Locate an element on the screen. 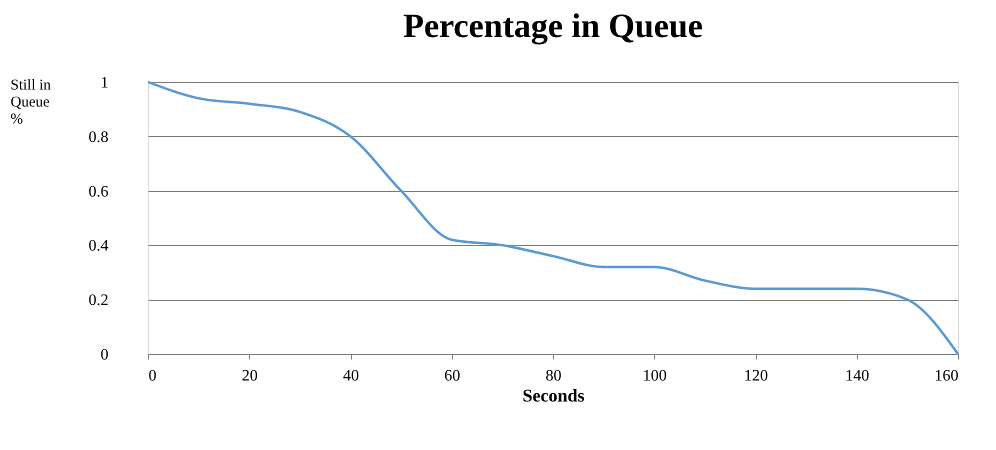 This screenshot has width=996, height=450. y-tick-label: 0.4 is located at coordinates (98, 246).